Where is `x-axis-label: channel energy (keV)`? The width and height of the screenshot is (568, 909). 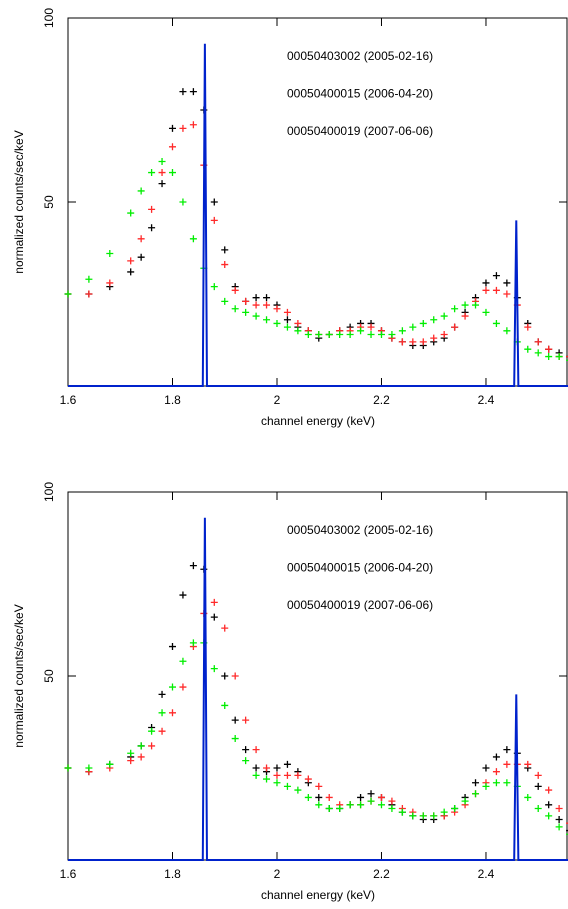
x-axis-label: channel energy (keV) is located at coordinates (318, 895).